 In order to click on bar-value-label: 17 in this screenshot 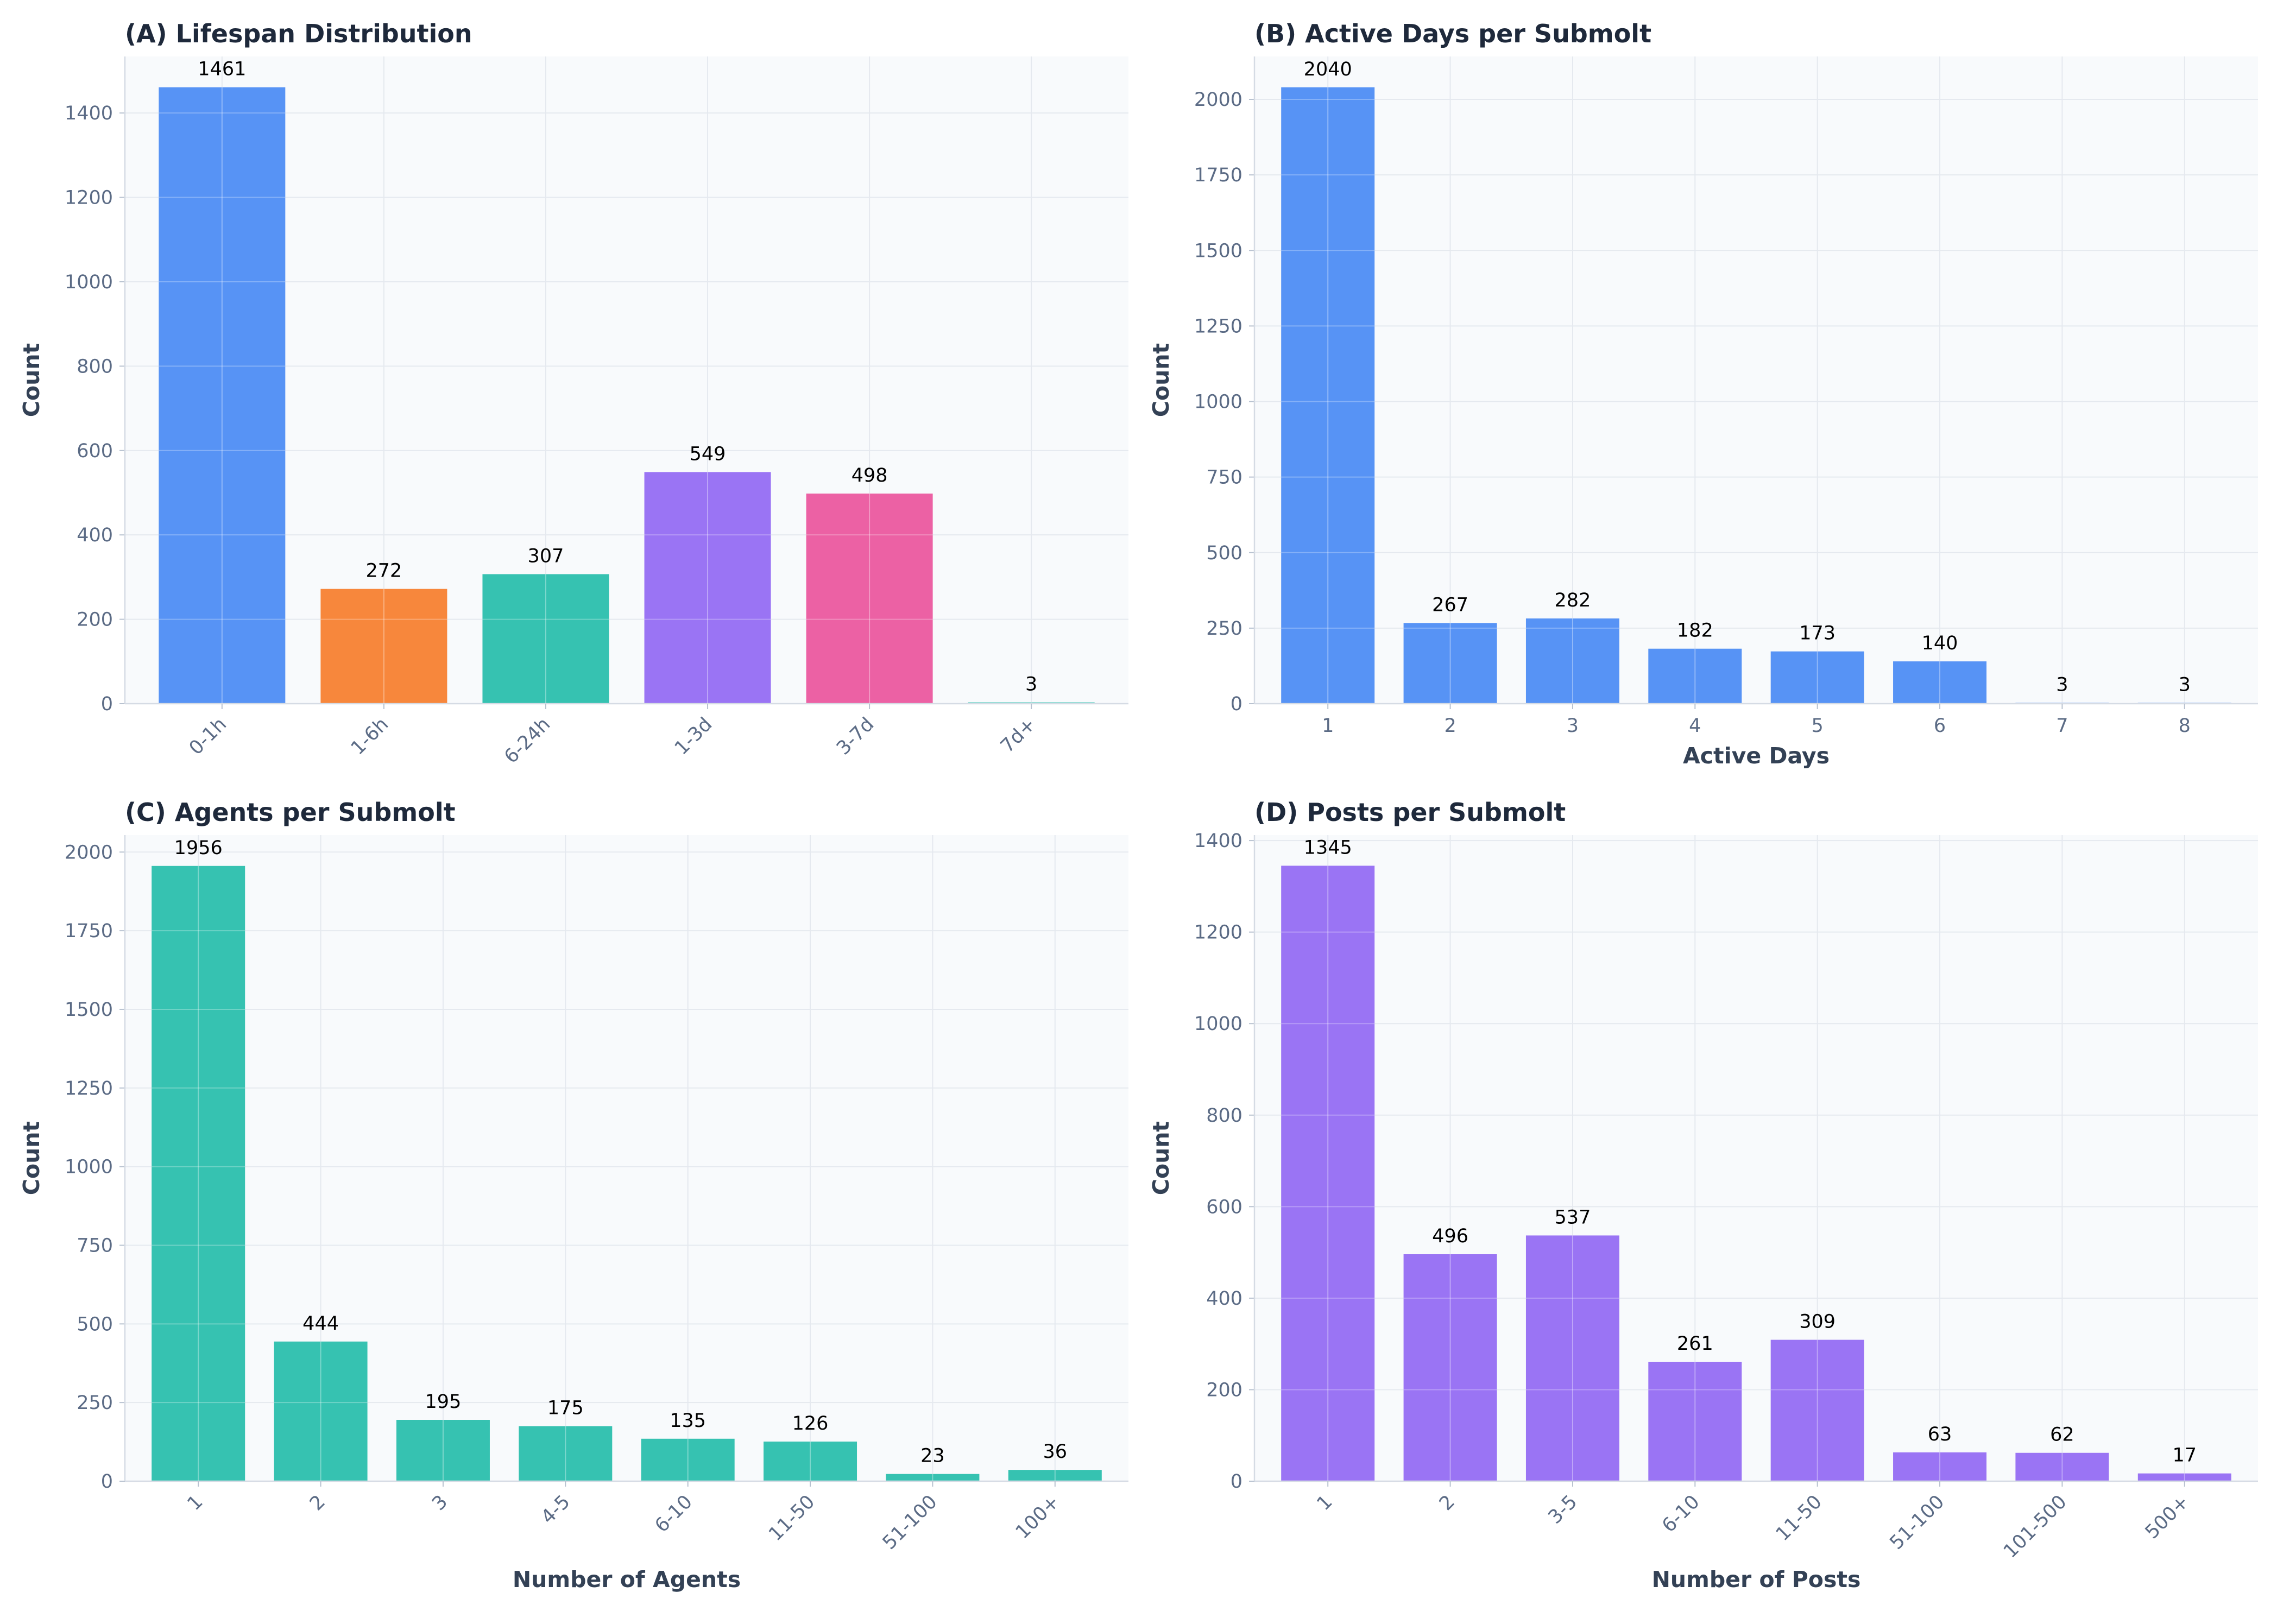, I will do `click(2185, 1456)`.